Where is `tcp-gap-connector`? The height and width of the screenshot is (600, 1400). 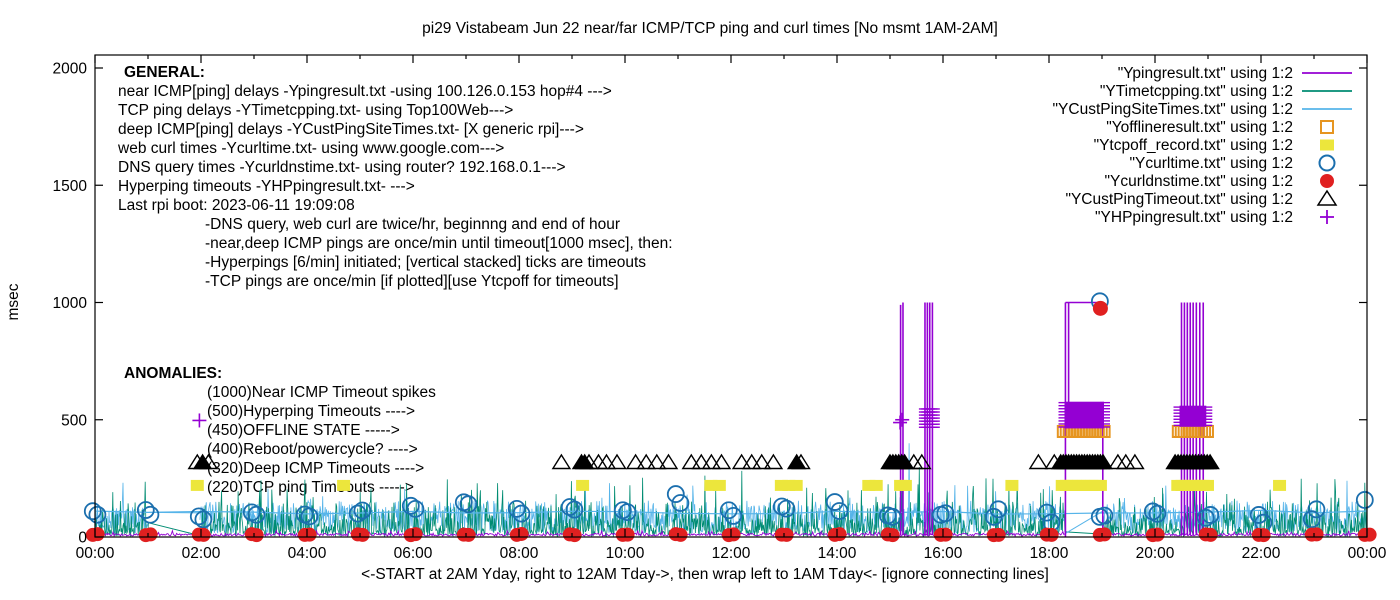 tcp-gap-connector is located at coordinates (174, 529).